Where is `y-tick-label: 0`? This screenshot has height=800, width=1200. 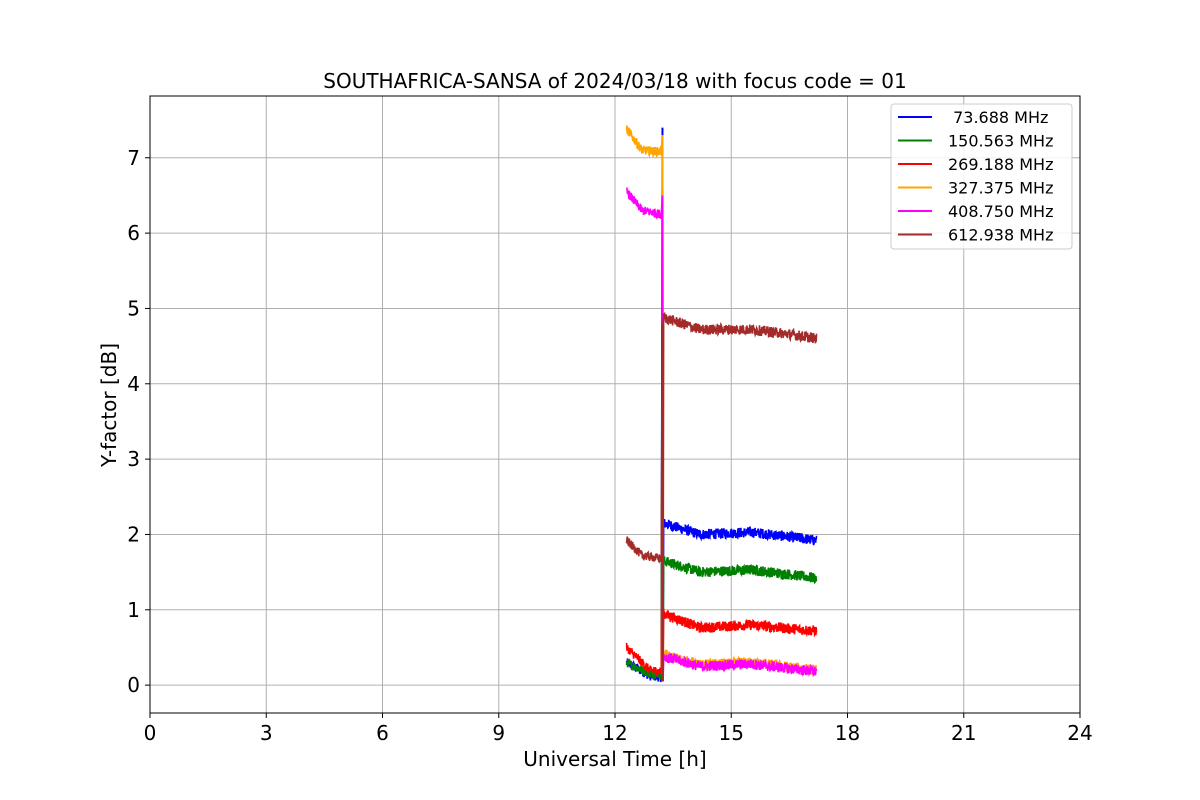 y-tick-label: 0 is located at coordinates (133, 685).